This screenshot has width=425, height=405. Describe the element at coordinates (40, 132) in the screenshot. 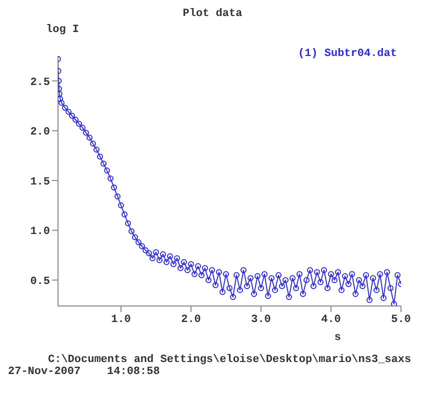

I see `y-tick-label: 2.0` at that location.